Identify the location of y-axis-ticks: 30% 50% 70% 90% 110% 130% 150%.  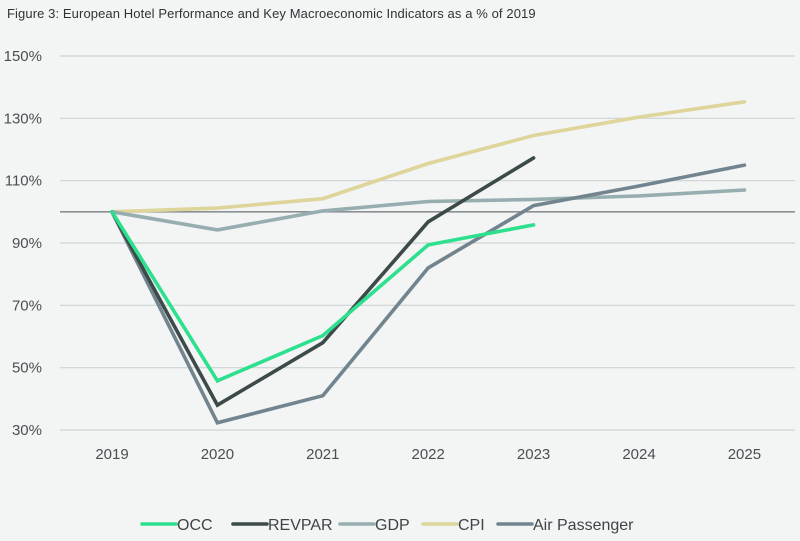
(23, 243).